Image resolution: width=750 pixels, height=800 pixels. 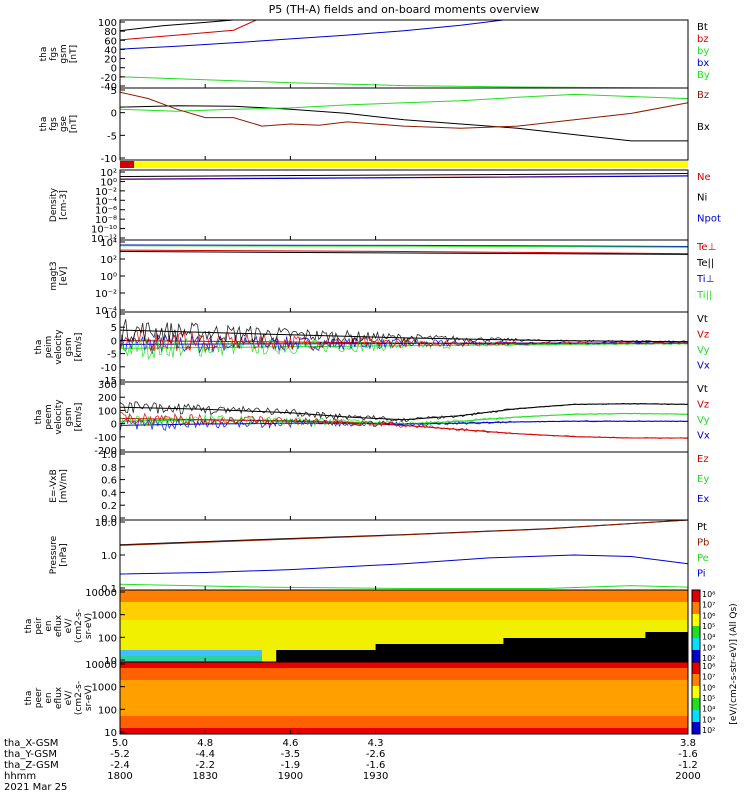 I want to click on y-tick-label: -10, so click(x=109, y=159).